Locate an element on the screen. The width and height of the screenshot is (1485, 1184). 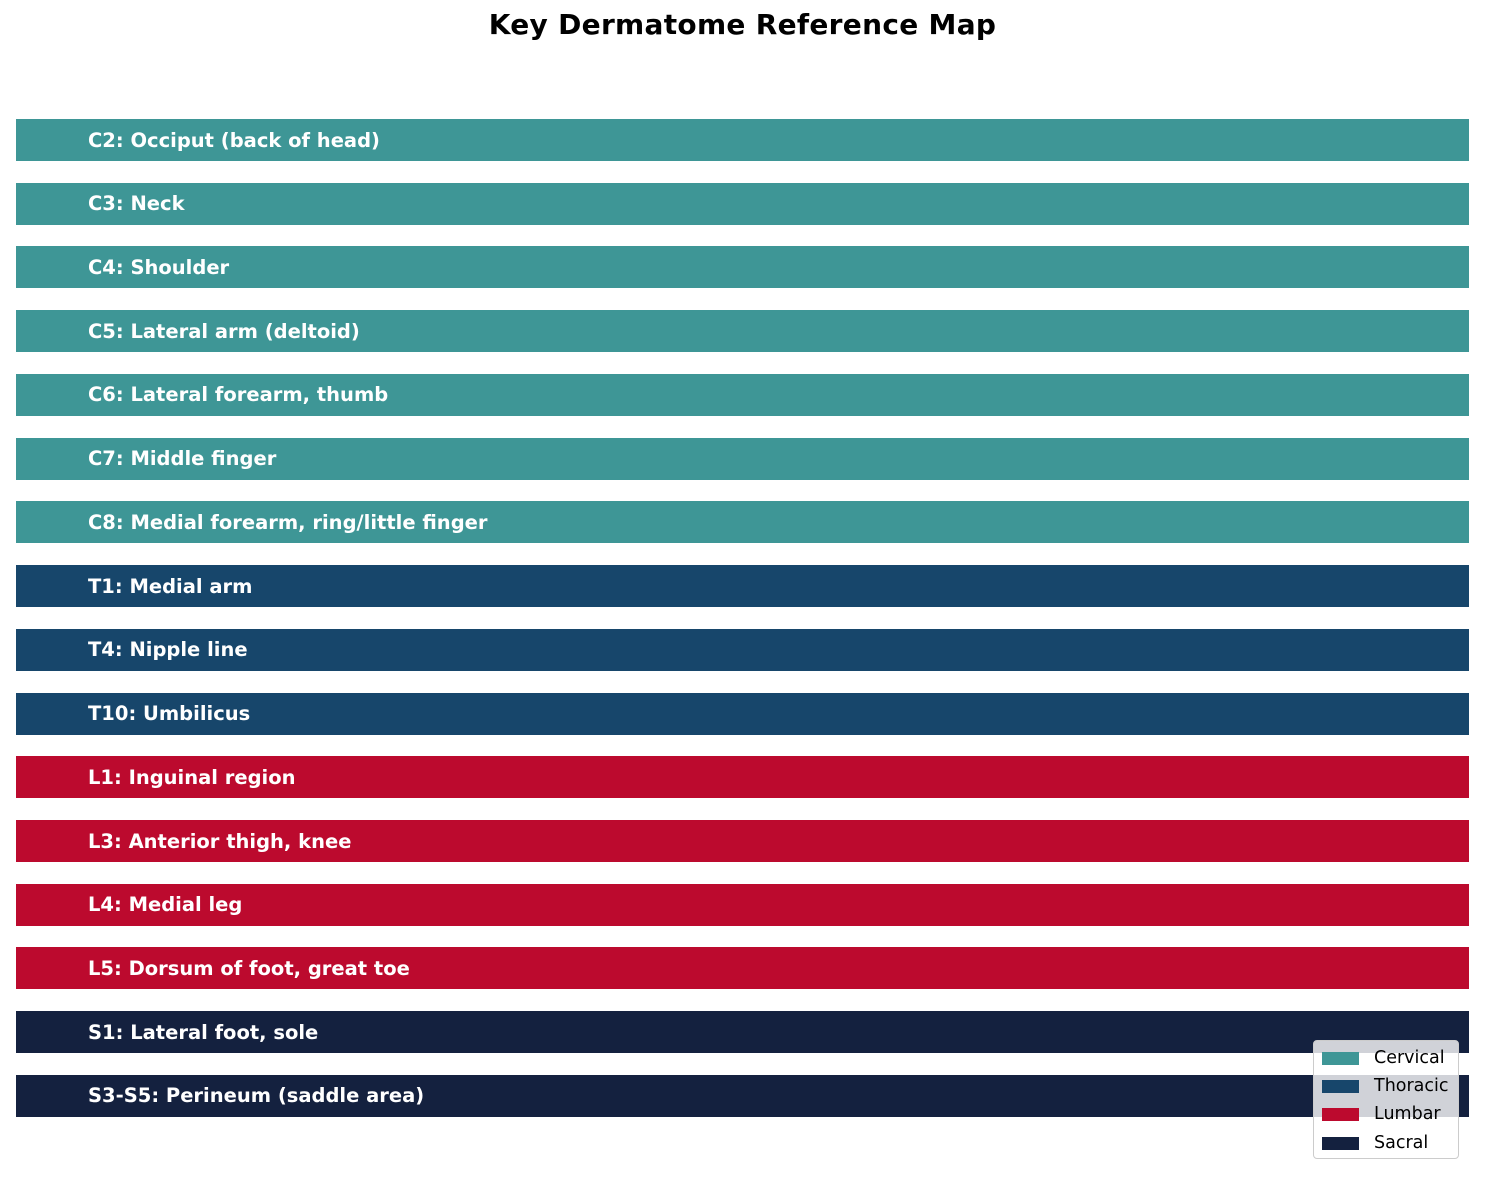
bar-label: C7: Middle finger is located at coordinates (182, 459).